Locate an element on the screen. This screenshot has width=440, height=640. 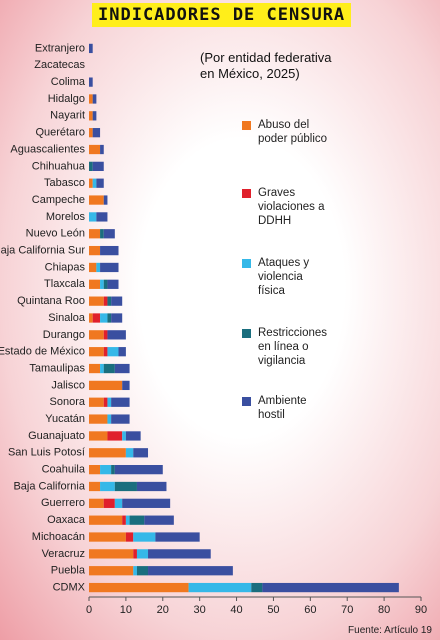
y-tick-label: Guerrero is located at coordinates (63, 503).